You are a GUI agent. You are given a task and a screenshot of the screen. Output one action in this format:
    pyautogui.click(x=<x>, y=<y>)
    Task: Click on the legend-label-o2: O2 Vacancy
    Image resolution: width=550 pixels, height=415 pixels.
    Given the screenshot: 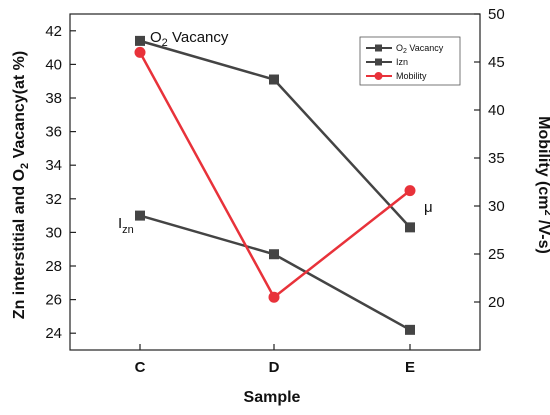 What is the action you would take?
    pyautogui.click(x=420, y=49)
    